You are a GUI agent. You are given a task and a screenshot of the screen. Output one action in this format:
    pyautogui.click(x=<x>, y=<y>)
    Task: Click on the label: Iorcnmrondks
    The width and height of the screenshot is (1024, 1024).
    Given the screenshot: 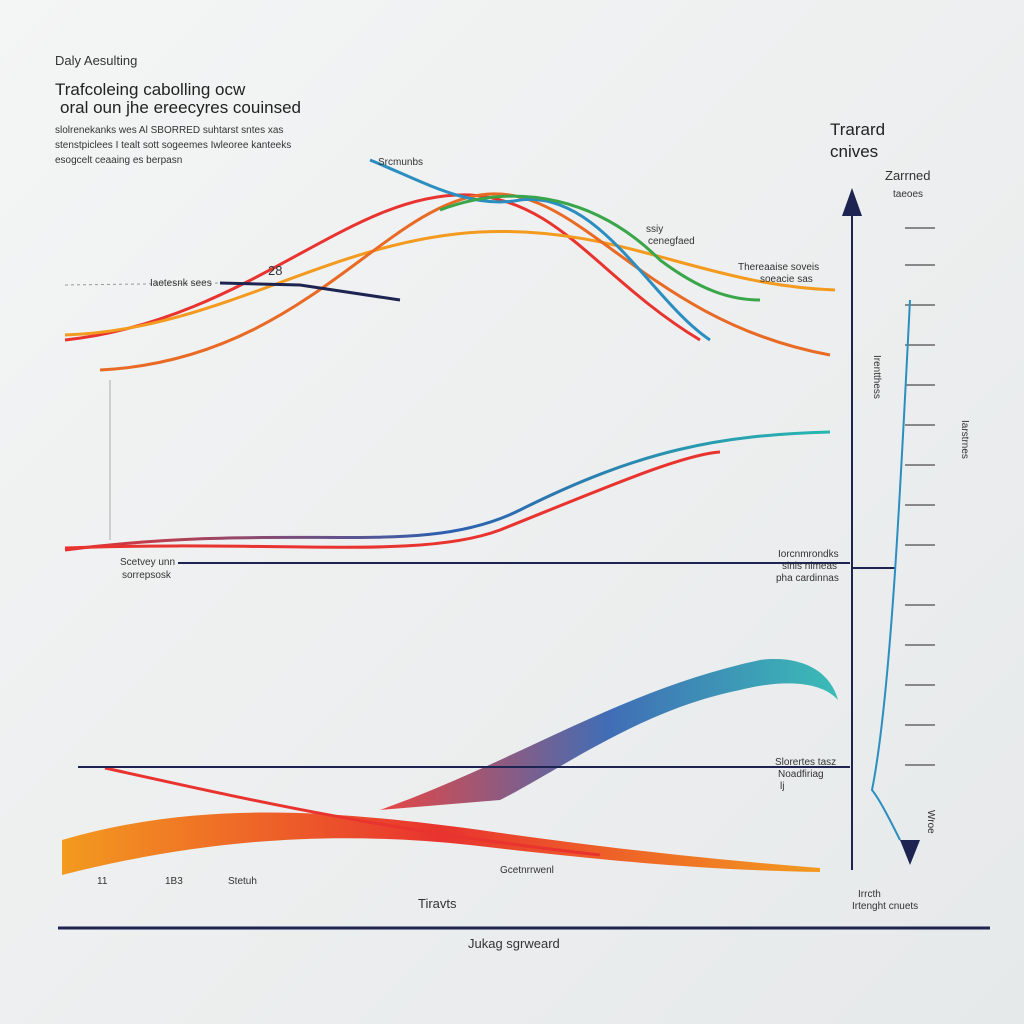 What is the action you would take?
    pyautogui.click(x=808, y=554)
    